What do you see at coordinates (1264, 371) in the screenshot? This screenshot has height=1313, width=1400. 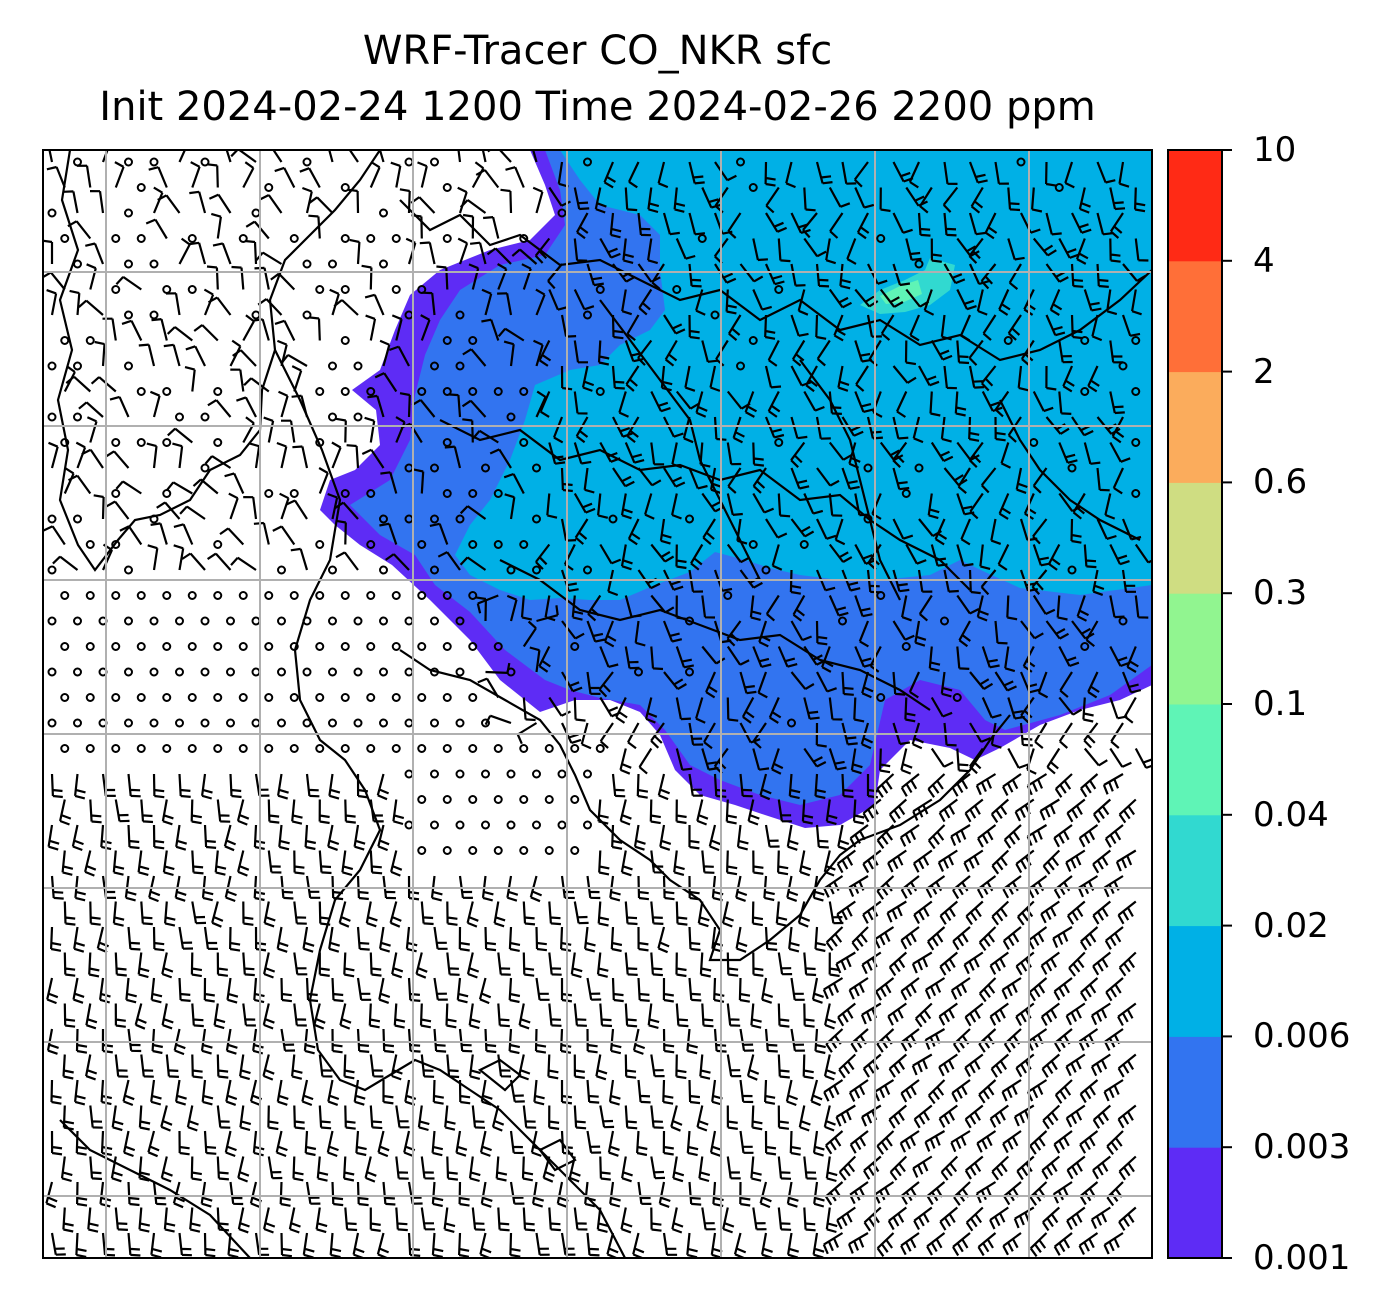 I see `colorbar-tick-label: 2` at bounding box center [1264, 371].